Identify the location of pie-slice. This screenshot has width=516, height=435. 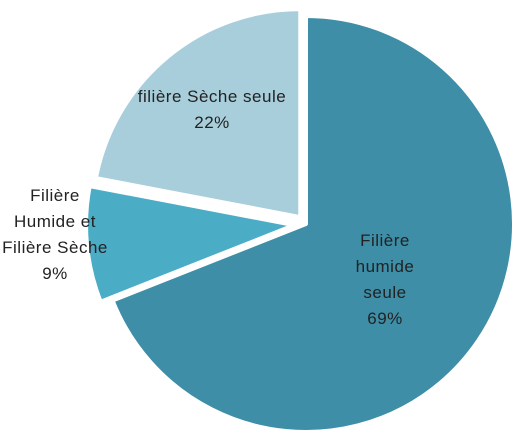
(190, 244).